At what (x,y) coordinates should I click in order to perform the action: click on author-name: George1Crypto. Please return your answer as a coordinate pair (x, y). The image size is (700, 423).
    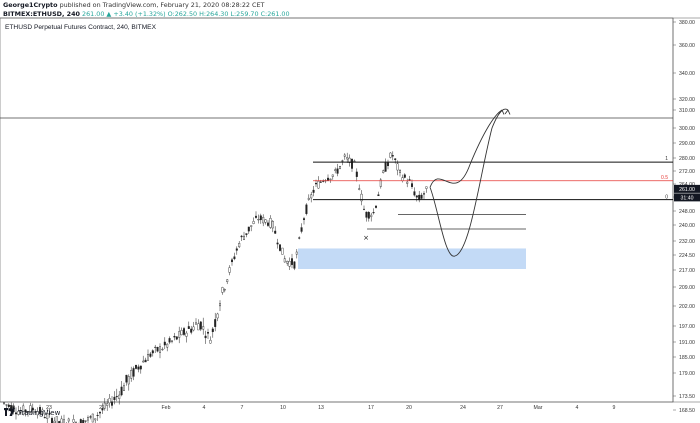
    Looking at the image, I should click on (30, 5).